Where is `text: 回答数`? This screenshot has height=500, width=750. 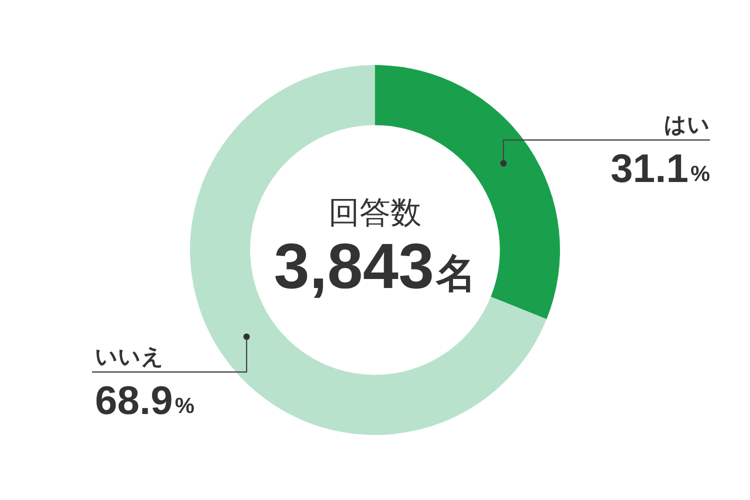
text: 回答数 is located at coordinates (375, 212).